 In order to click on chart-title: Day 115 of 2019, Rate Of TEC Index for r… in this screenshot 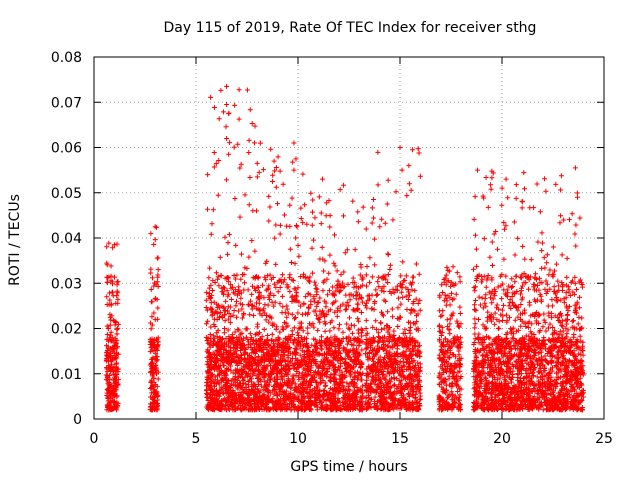, I will do `click(350, 28)`.